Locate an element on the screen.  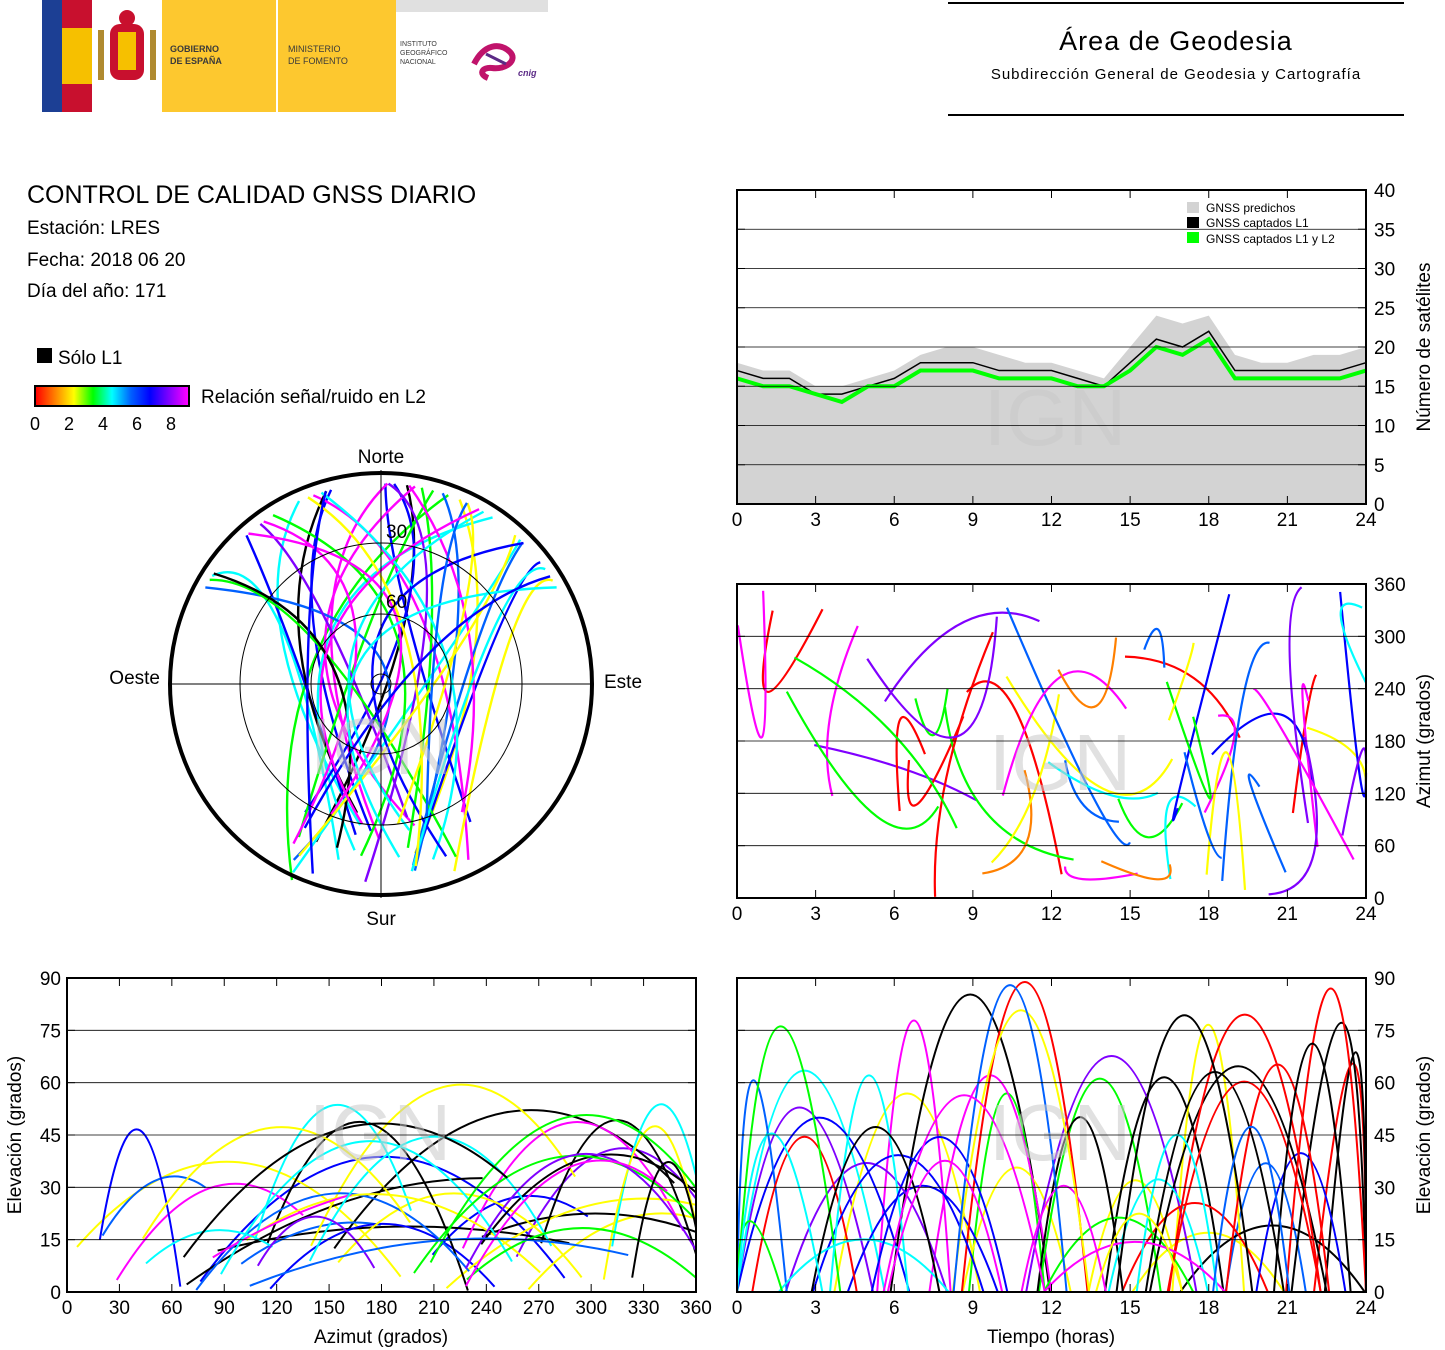
y-tick-label: 35 is located at coordinates (1384, 230).